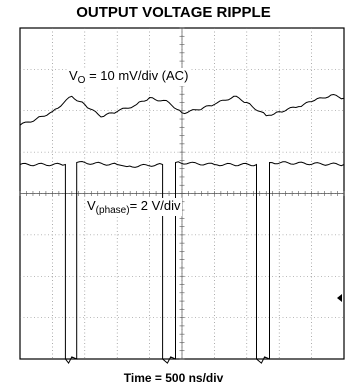 Image resolution: width=347 pixels, height=392 pixels. What do you see at coordinates (182, 109) in the screenshot?
I see `trace-vo` at bounding box center [182, 109].